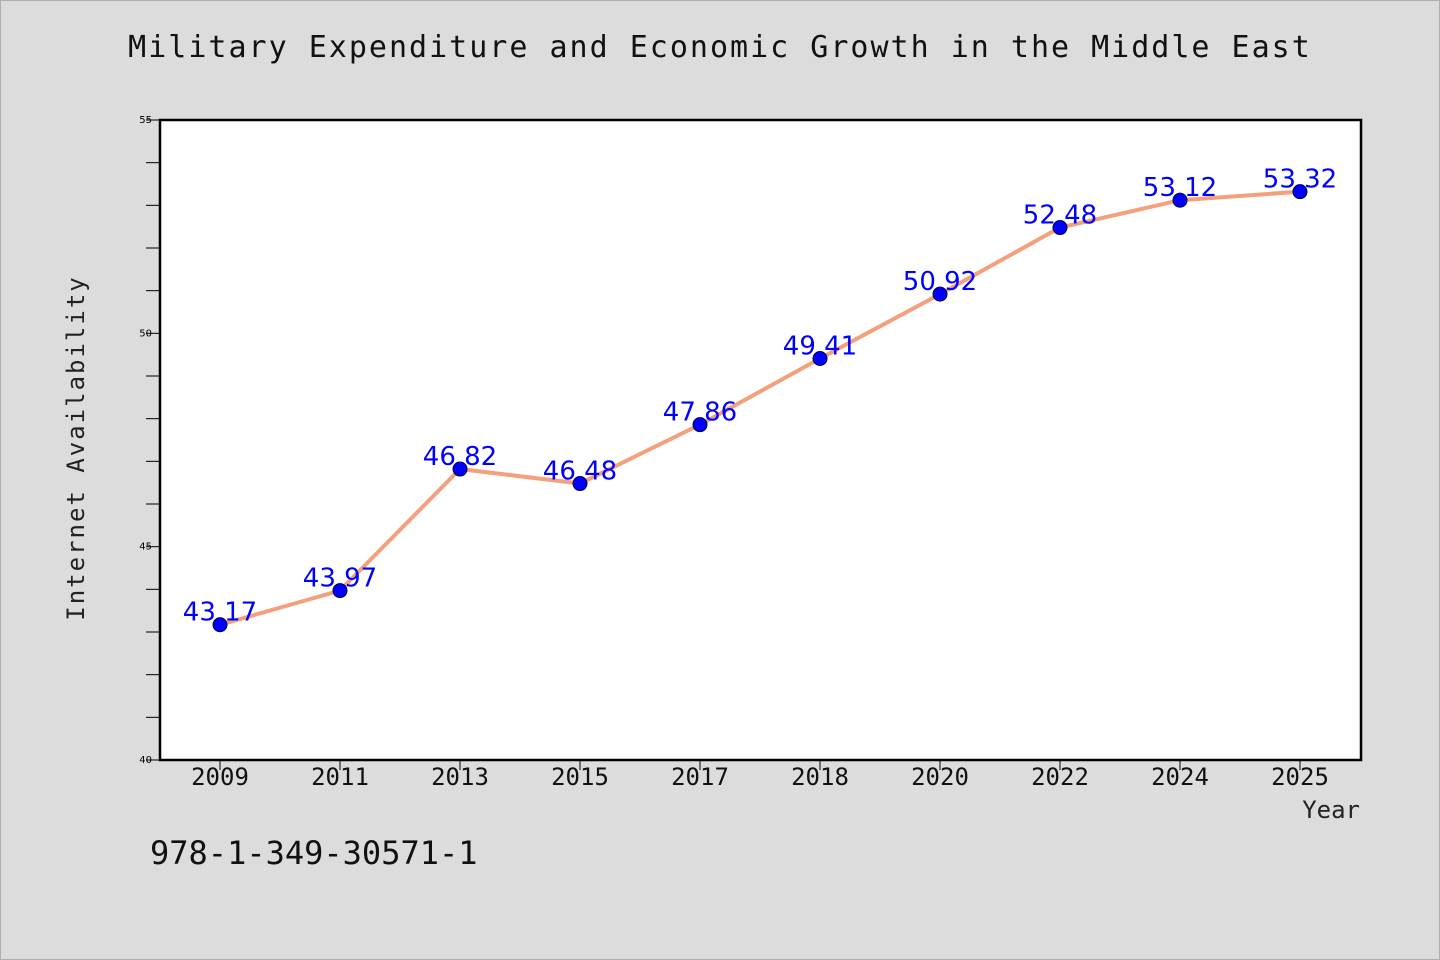 The width and height of the screenshot is (1440, 960). I want to click on isbn-code: 978-1-349-30571-1, so click(314, 853).